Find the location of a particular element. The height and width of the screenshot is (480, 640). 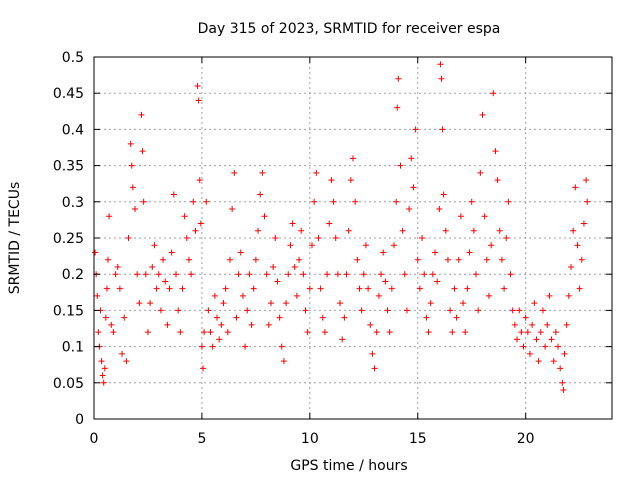

y-tick-label: 0.1 is located at coordinates (73, 348).